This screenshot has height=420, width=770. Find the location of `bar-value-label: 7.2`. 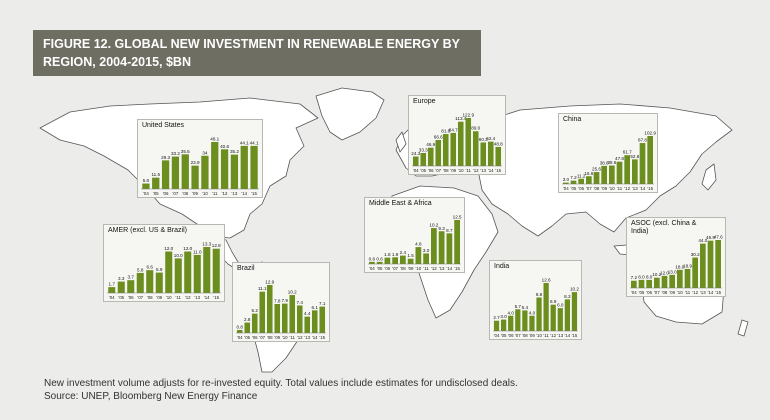

bar-value-label: 7.2 is located at coordinates (634, 277).